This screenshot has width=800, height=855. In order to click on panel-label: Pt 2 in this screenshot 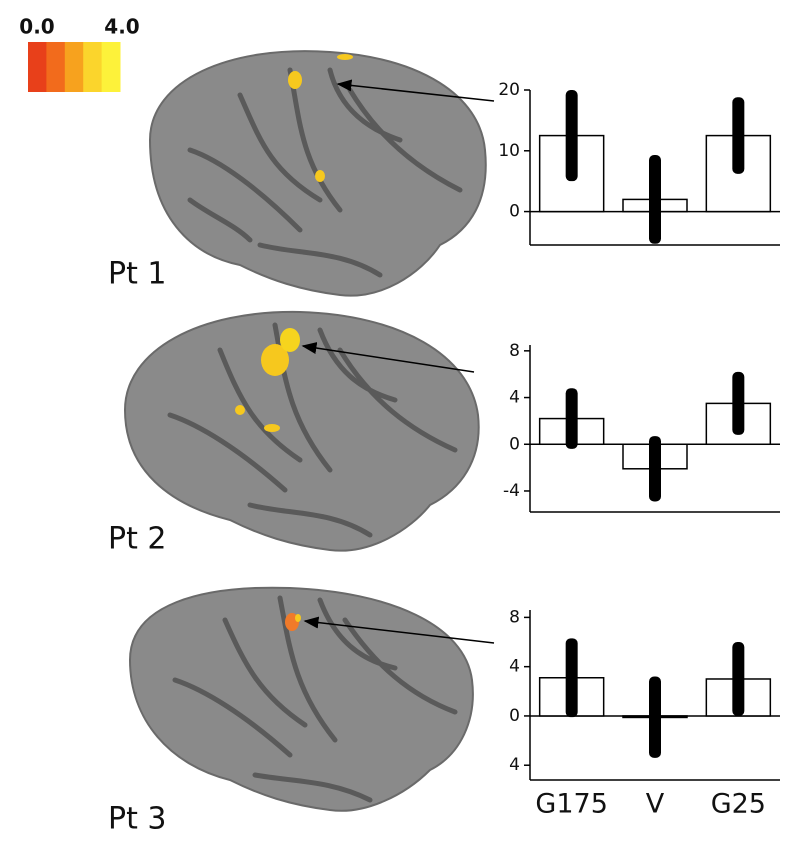, I will do `click(137, 539)`.